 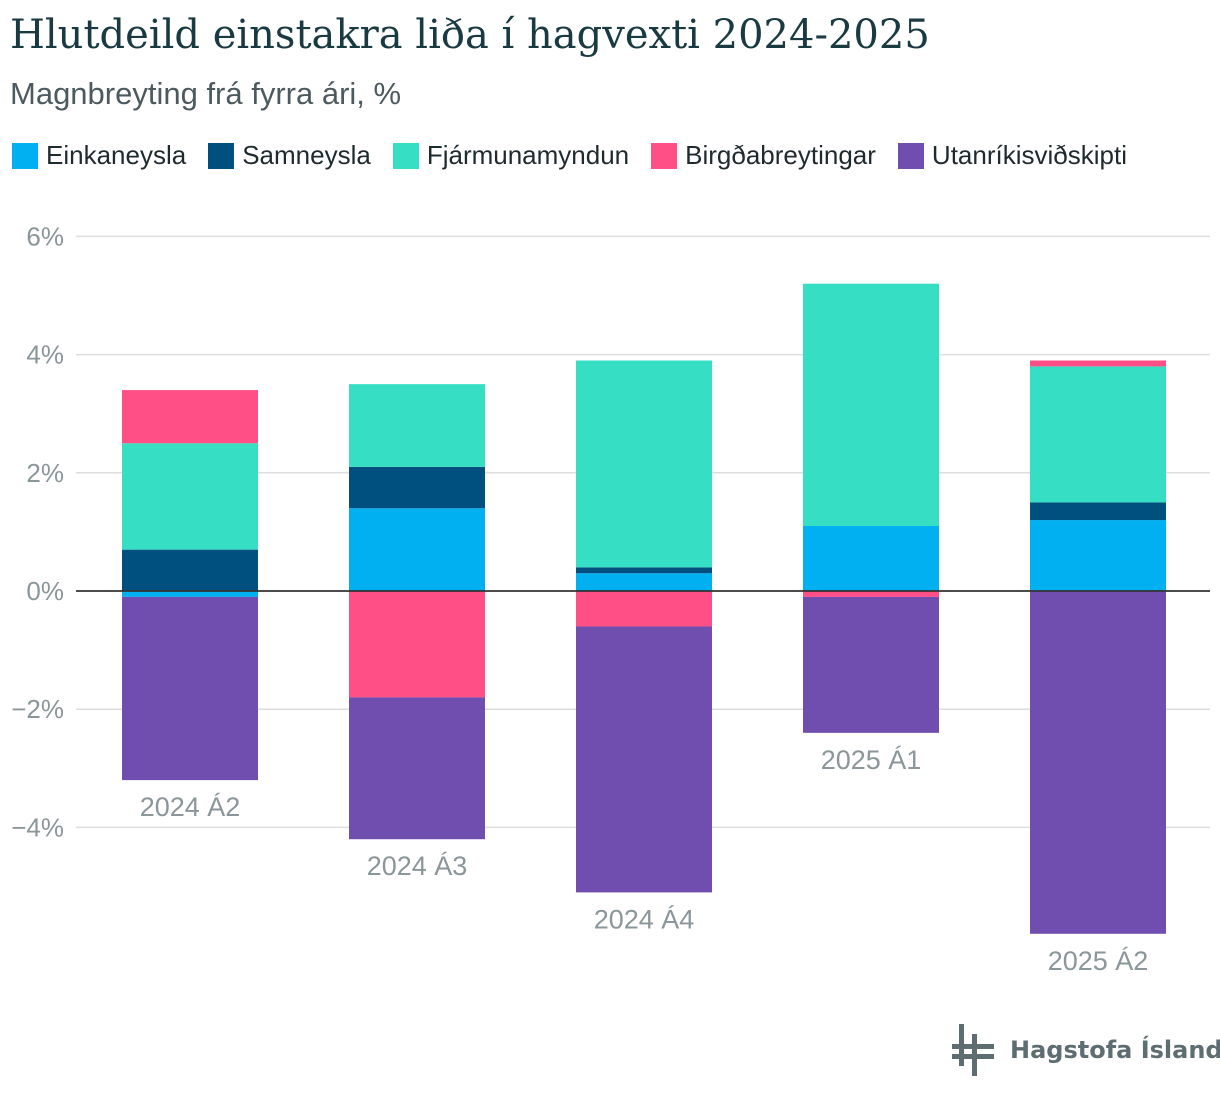 I want to click on y-tick-label: 6%, so click(x=45, y=236).